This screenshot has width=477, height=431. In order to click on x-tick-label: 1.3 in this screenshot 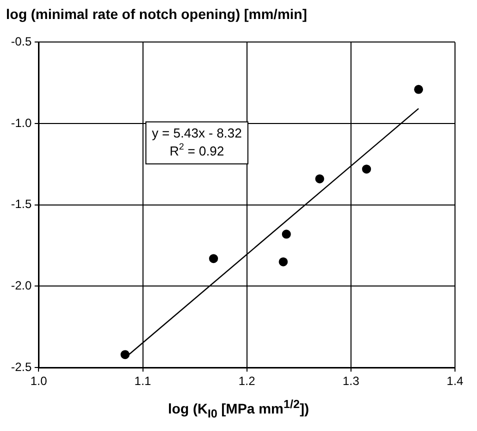, I will do `click(351, 381)`.